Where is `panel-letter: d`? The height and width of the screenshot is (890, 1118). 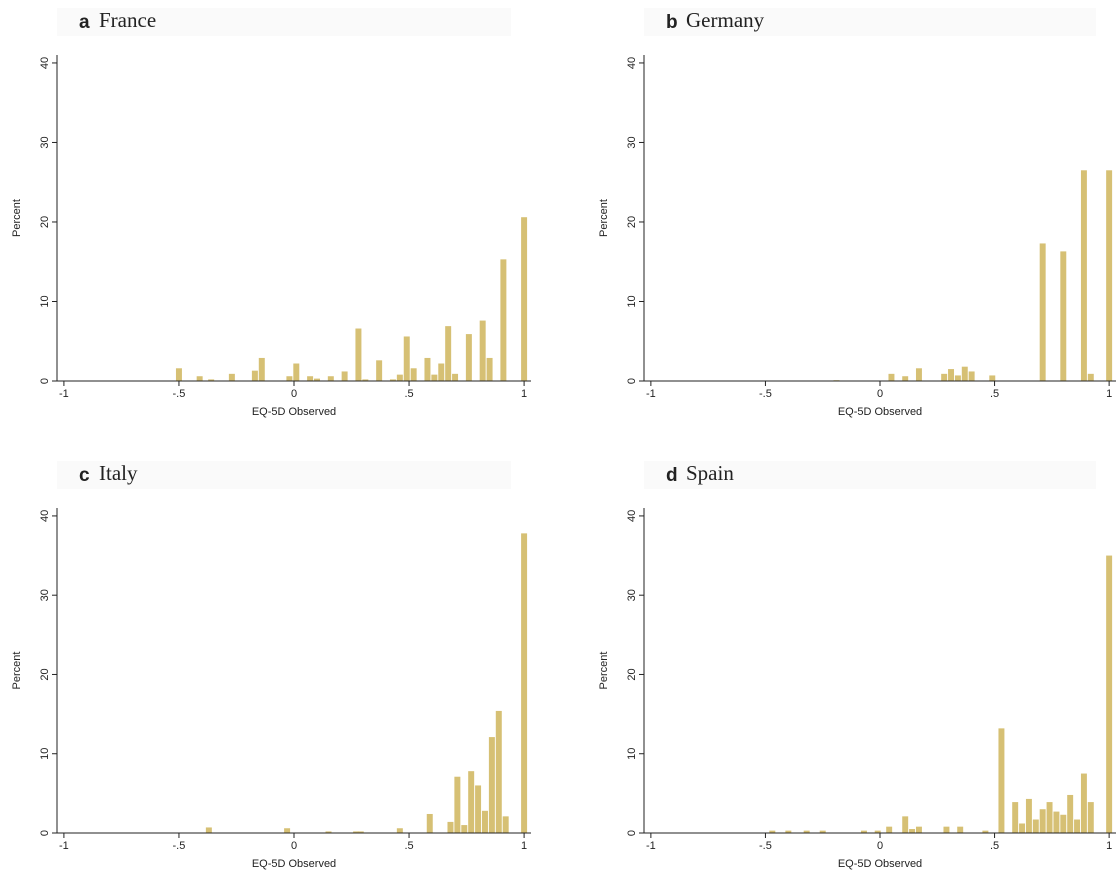 panel-letter: d is located at coordinates (672, 475).